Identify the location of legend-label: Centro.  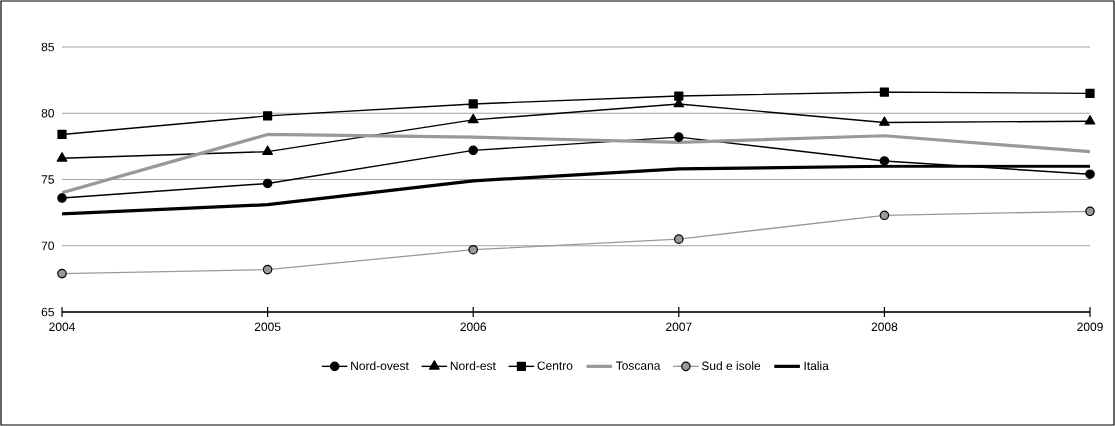
(555, 365).